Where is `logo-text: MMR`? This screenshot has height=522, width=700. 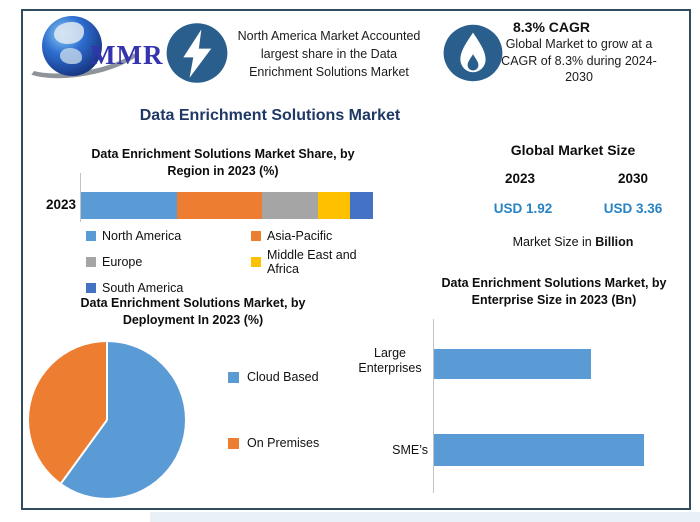 logo-text: MMR is located at coordinates (127, 55).